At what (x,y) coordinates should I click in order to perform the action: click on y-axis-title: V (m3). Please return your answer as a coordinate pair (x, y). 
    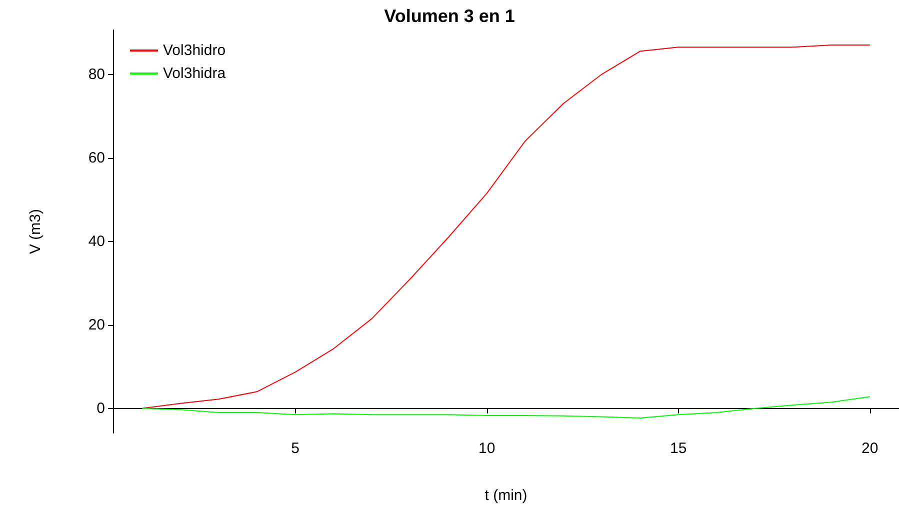
    Looking at the image, I should click on (35, 231).